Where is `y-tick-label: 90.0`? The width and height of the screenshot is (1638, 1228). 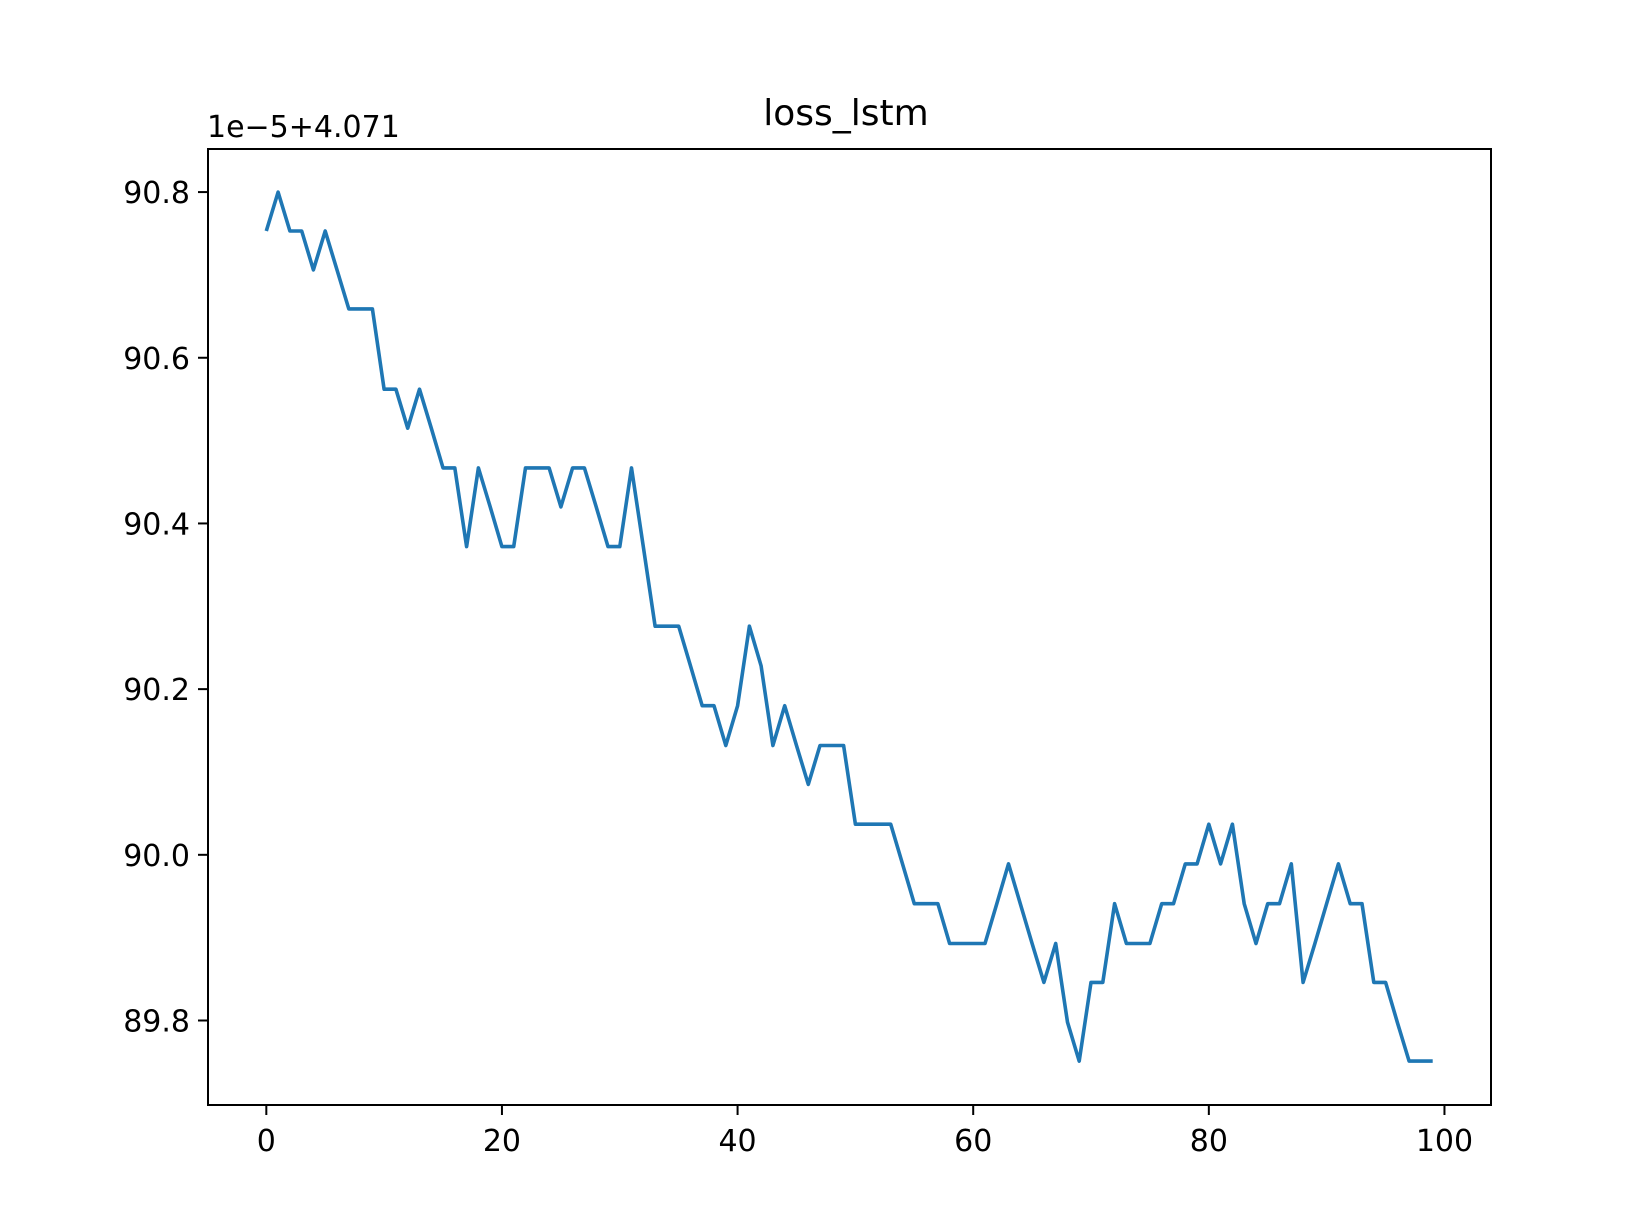 y-tick-label: 90.0 is located at coordinates (156, 856).